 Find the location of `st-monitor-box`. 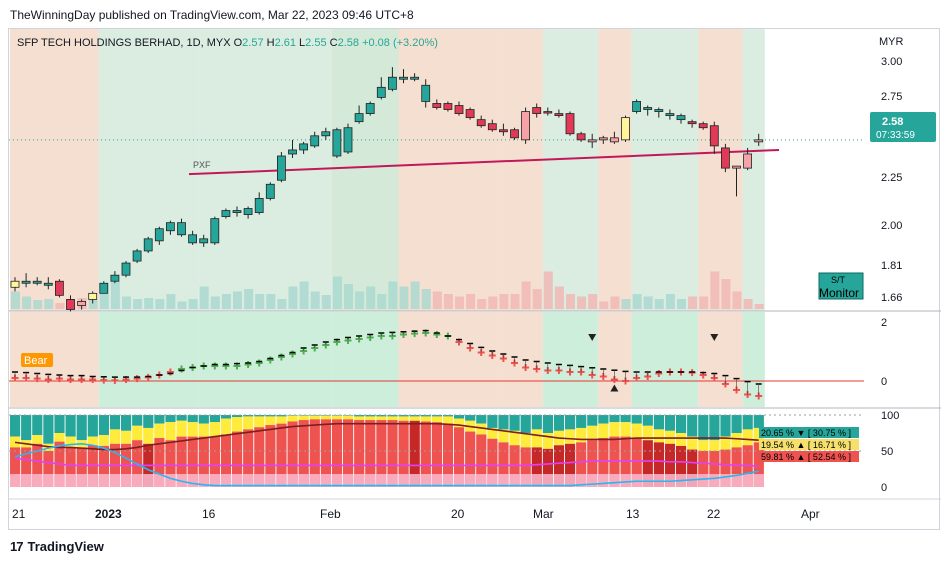

st-monitor-box is located at coordinates (841, 286).